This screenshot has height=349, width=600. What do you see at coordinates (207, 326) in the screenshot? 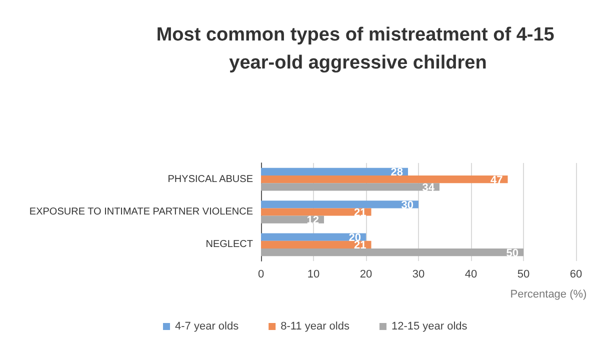
I see `legend-label: 4-7 year olds` at bounding box center [207, 326].